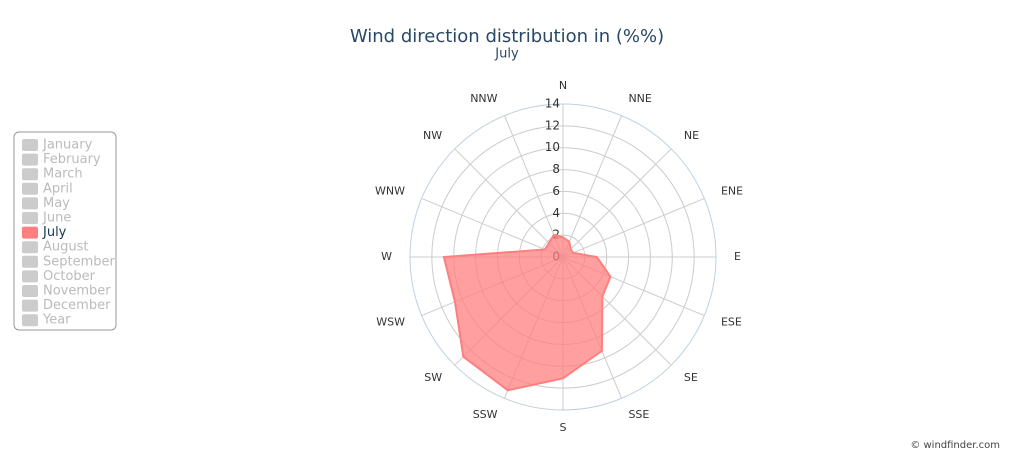 This screenshot has width=1024, height=472. I want to click on series-area, so click(527, 312).